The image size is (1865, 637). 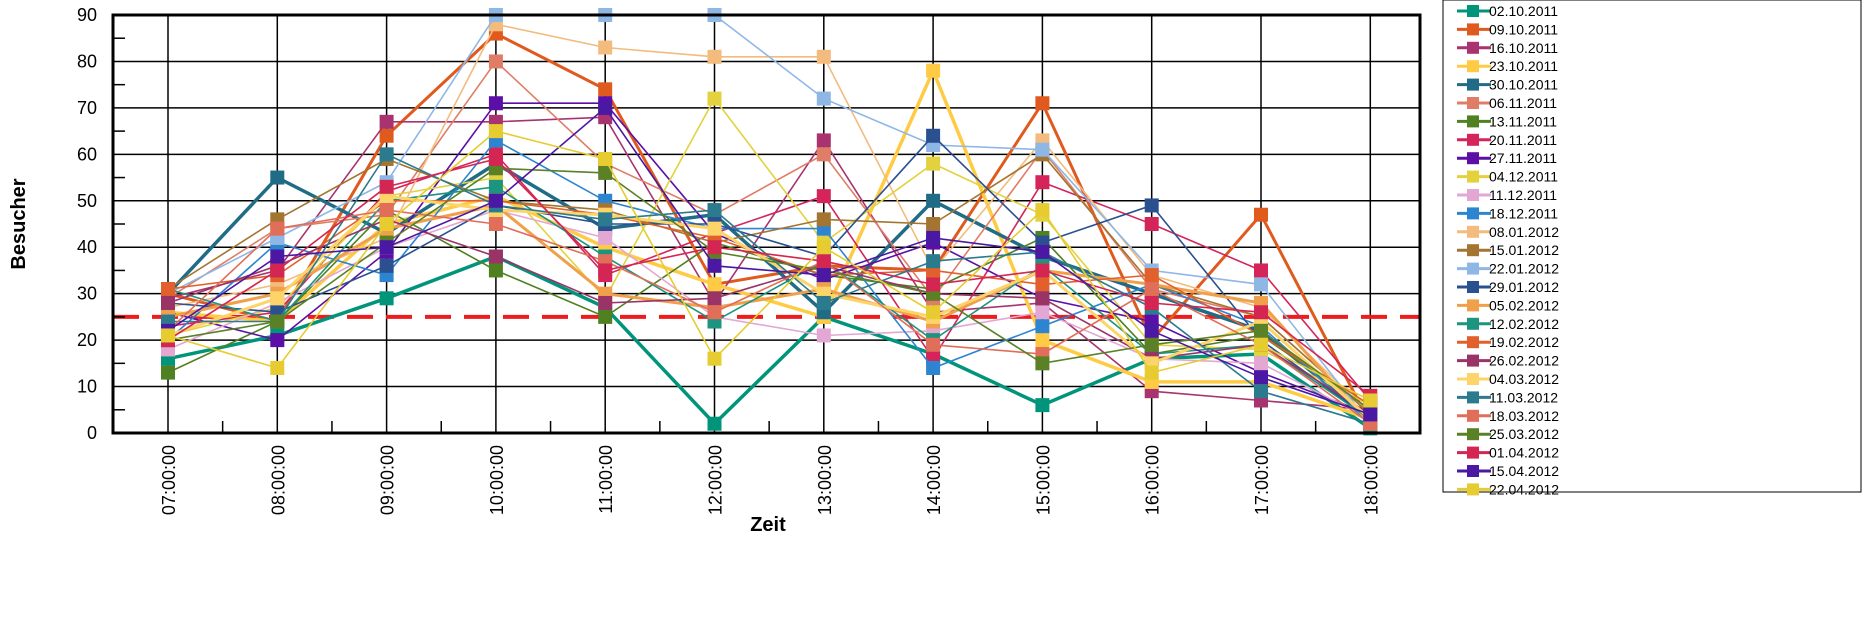 What do you see at coordinates (1524, 232) in the screenshot?
I see `legend-label: 08.01.2012` at bounding box center [1524, 232].